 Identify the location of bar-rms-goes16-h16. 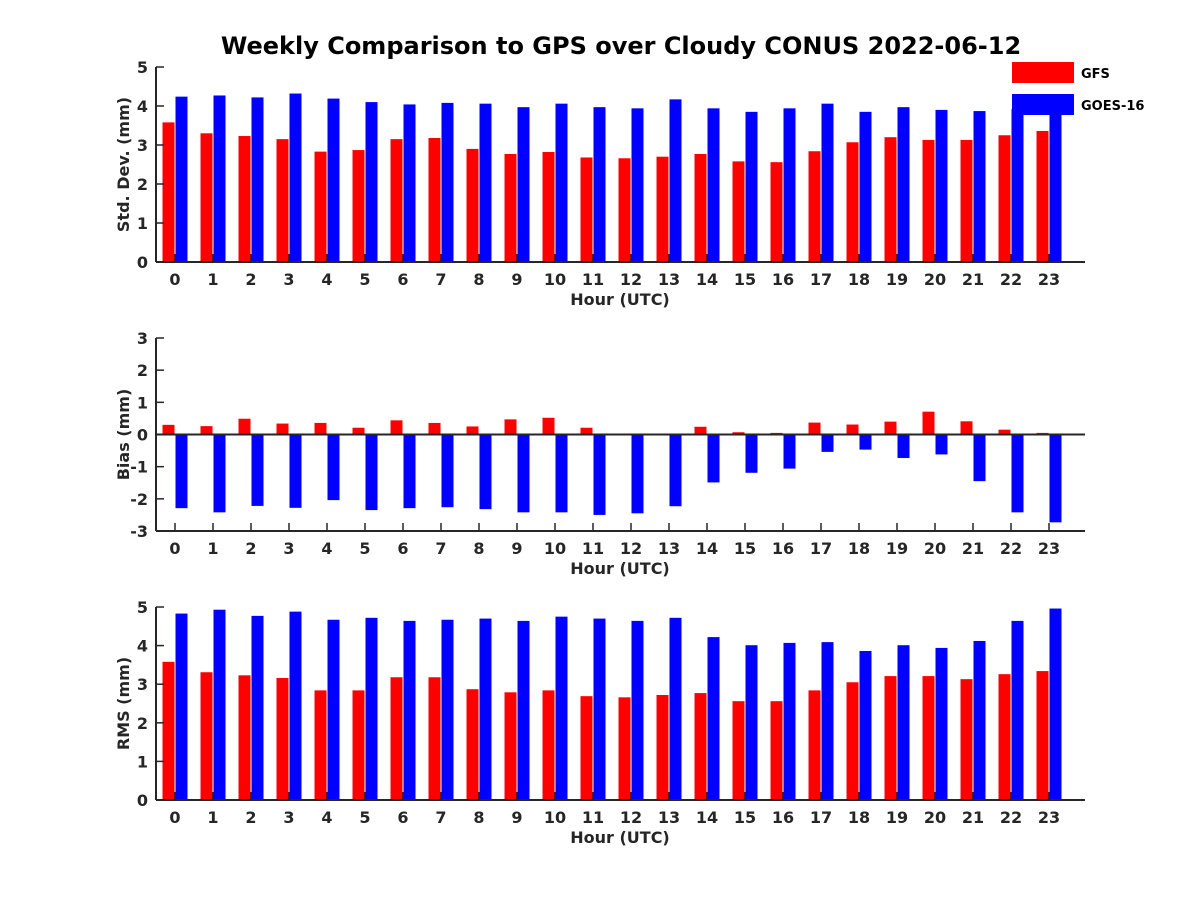
(789, 721).